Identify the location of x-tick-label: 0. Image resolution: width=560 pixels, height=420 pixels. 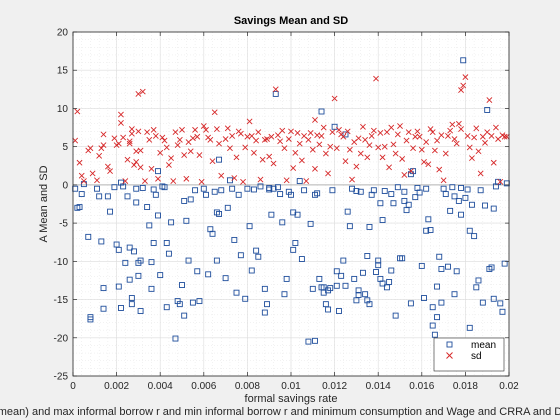
(73, 386).